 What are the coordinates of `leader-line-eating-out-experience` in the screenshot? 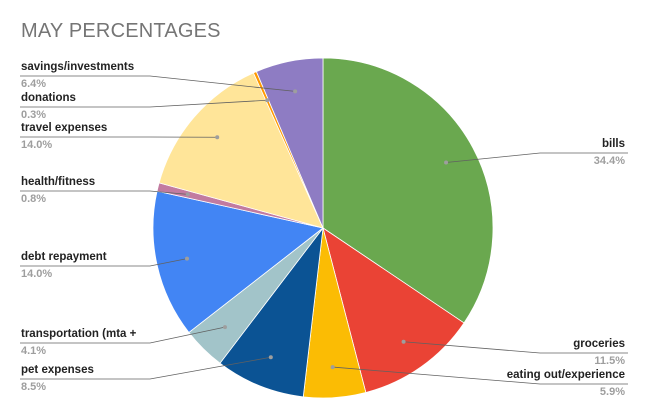 It's located at (480, 375).